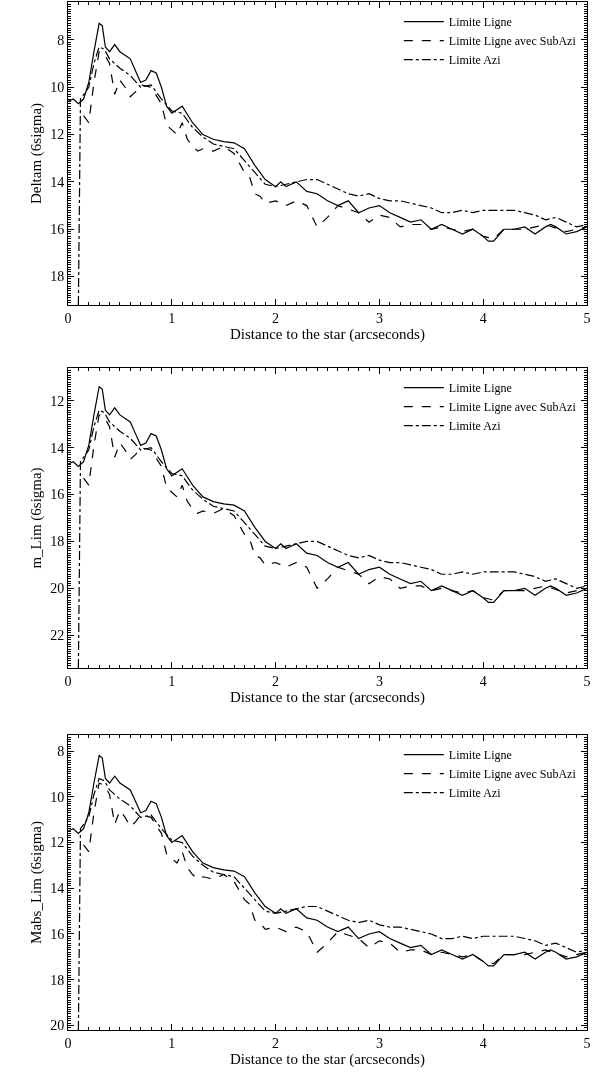 This screenshot has width=597, height=1088. I want to click on y-tick-label: 22, so click(57, 636).